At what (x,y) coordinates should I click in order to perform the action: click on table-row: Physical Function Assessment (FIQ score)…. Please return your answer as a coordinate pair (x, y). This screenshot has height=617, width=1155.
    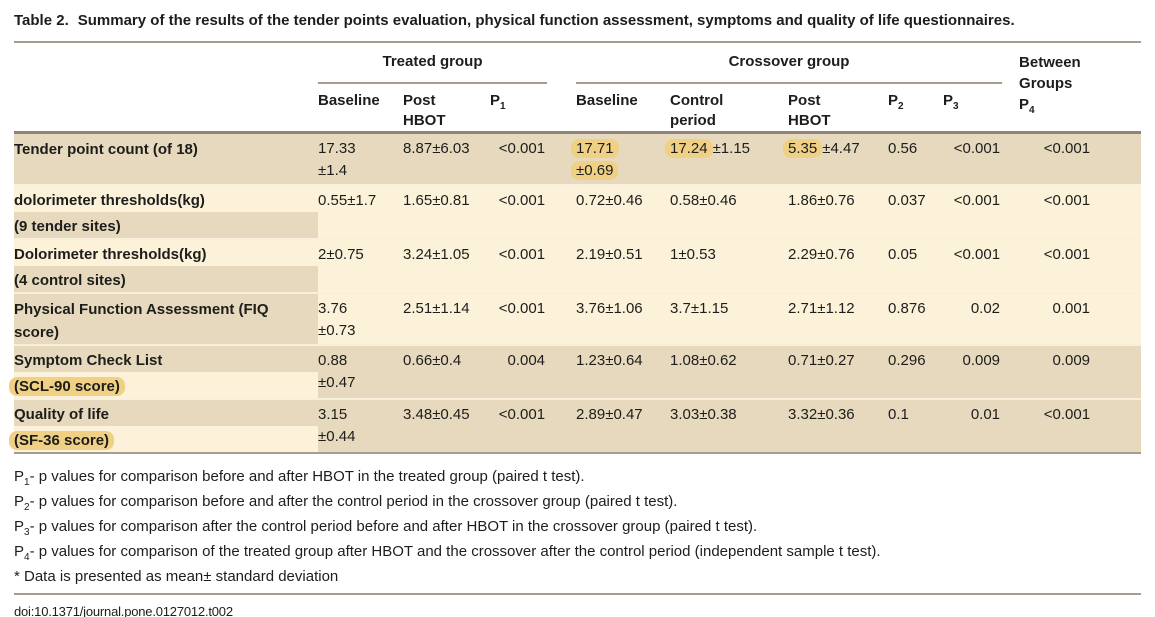
    Looking at the image, I should click on (578, 318).